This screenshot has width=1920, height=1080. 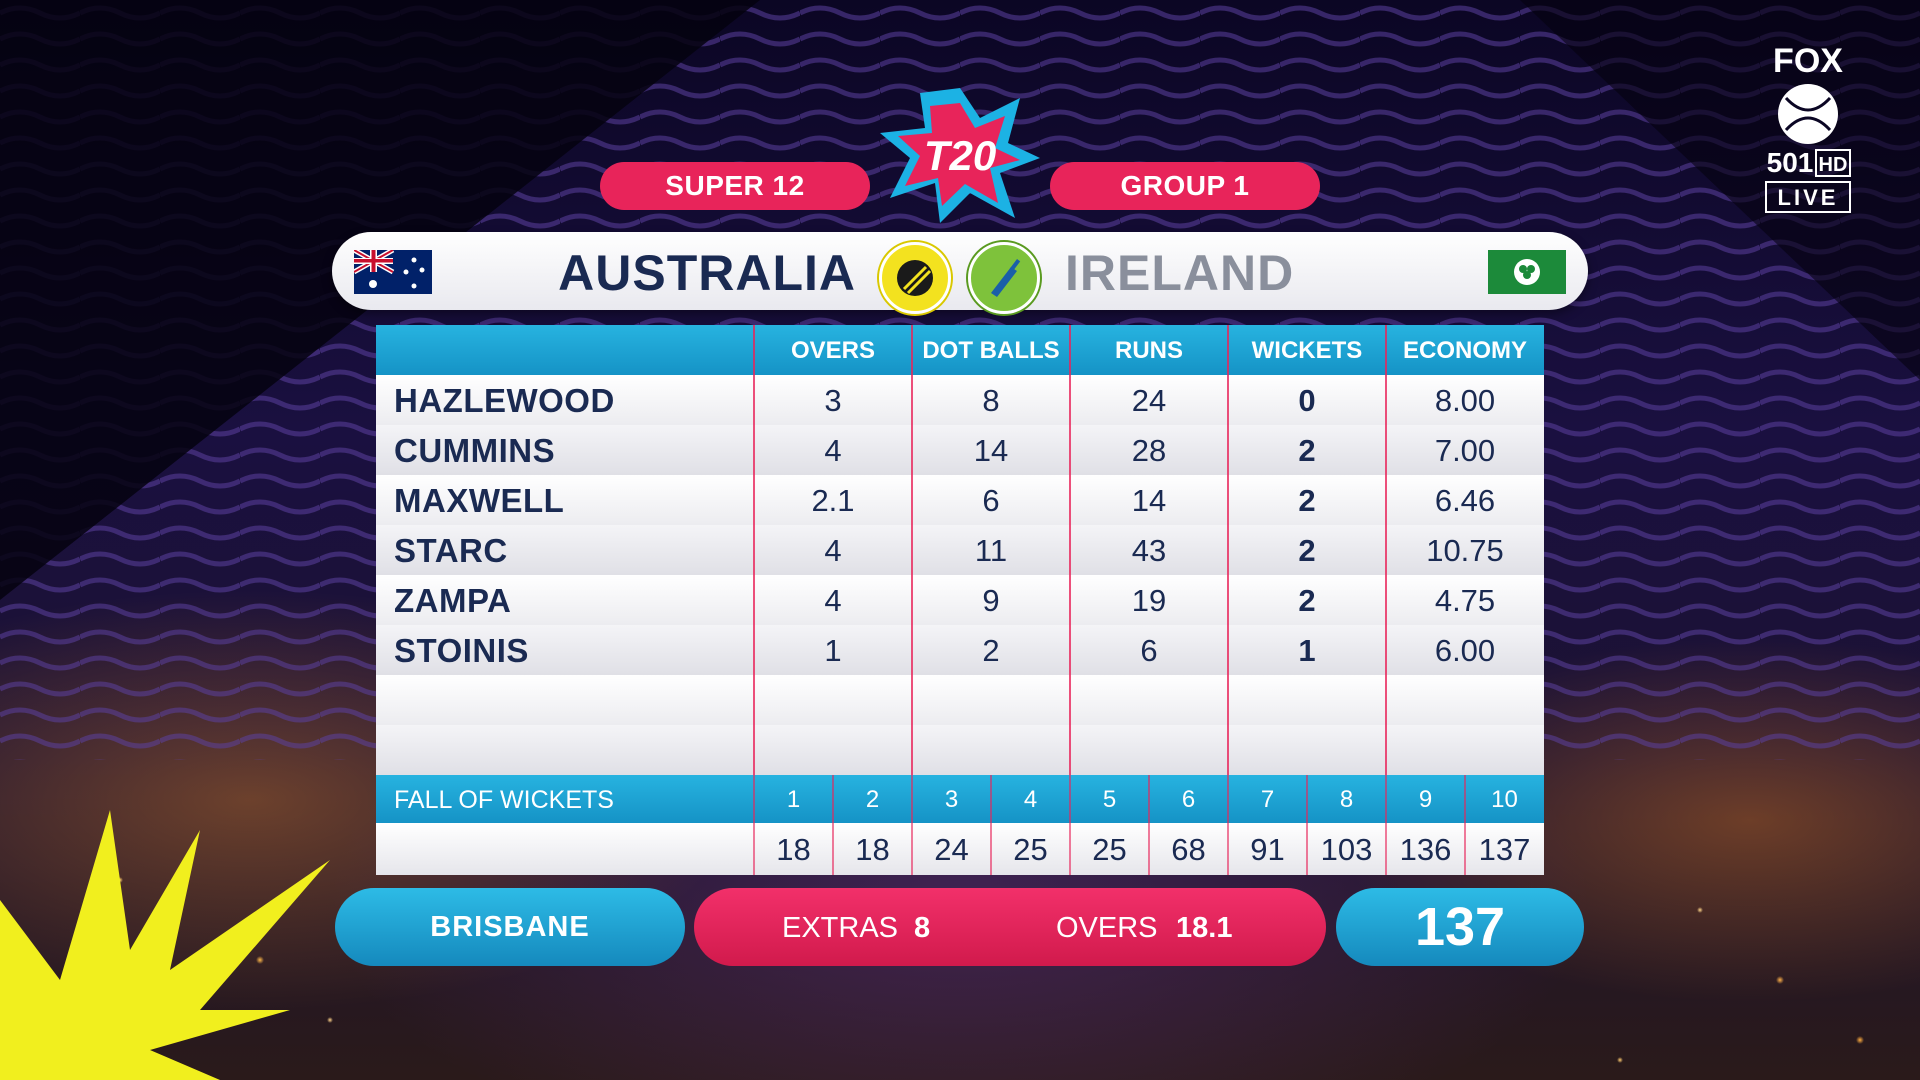 What do you see at coordinates (991, 500) in the screenshot?
I see `dot-balls-value: 6` at bounding box center [991, 500].